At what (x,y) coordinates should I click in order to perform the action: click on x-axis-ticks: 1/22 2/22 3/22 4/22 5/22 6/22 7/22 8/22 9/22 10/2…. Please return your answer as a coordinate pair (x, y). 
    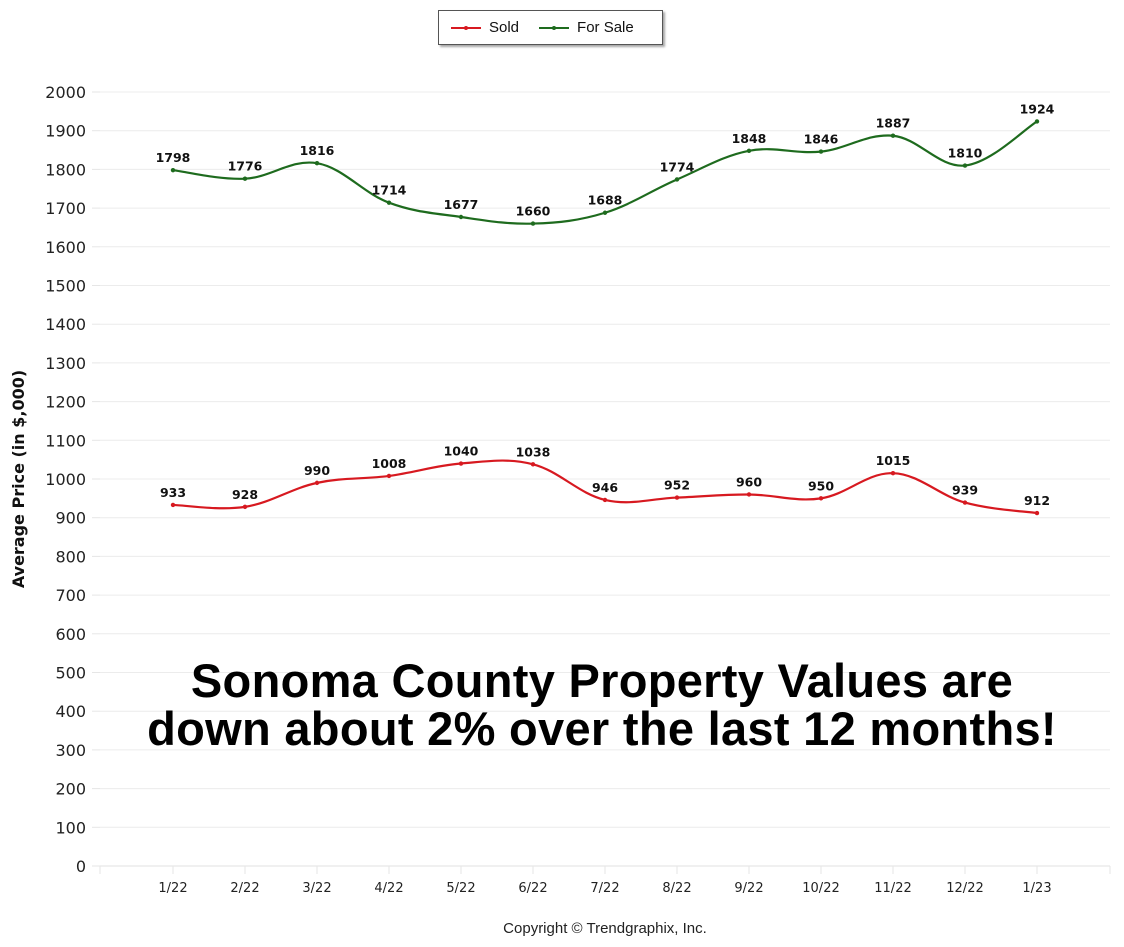
    Looking at the image, I should click on (605, 881).